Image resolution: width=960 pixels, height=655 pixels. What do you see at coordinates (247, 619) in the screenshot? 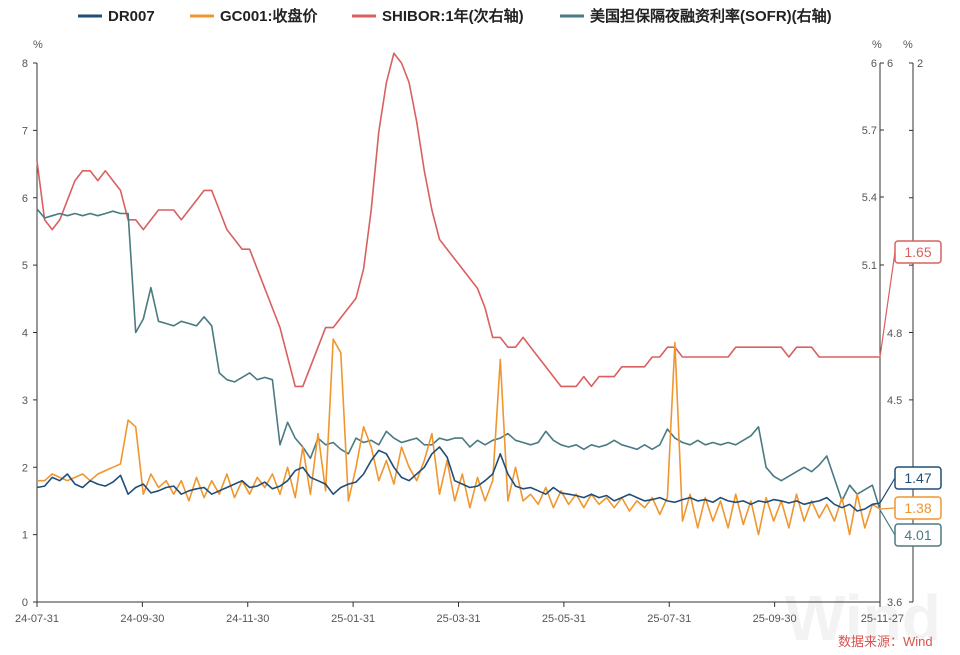
I see `x-tick-label: 24-11-30` at bounding box center [247, 619].